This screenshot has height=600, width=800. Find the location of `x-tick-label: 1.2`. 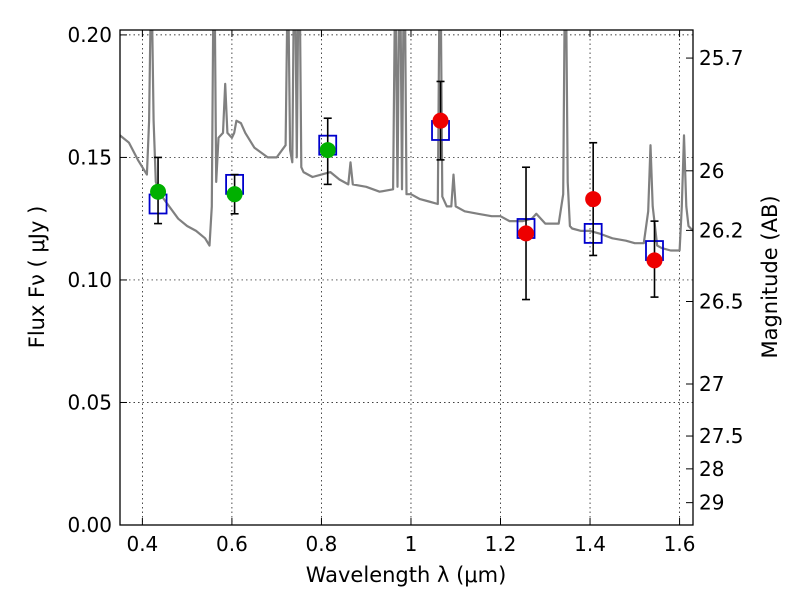

x-tick-label: 1.2 is located at coordinates (501, 544).